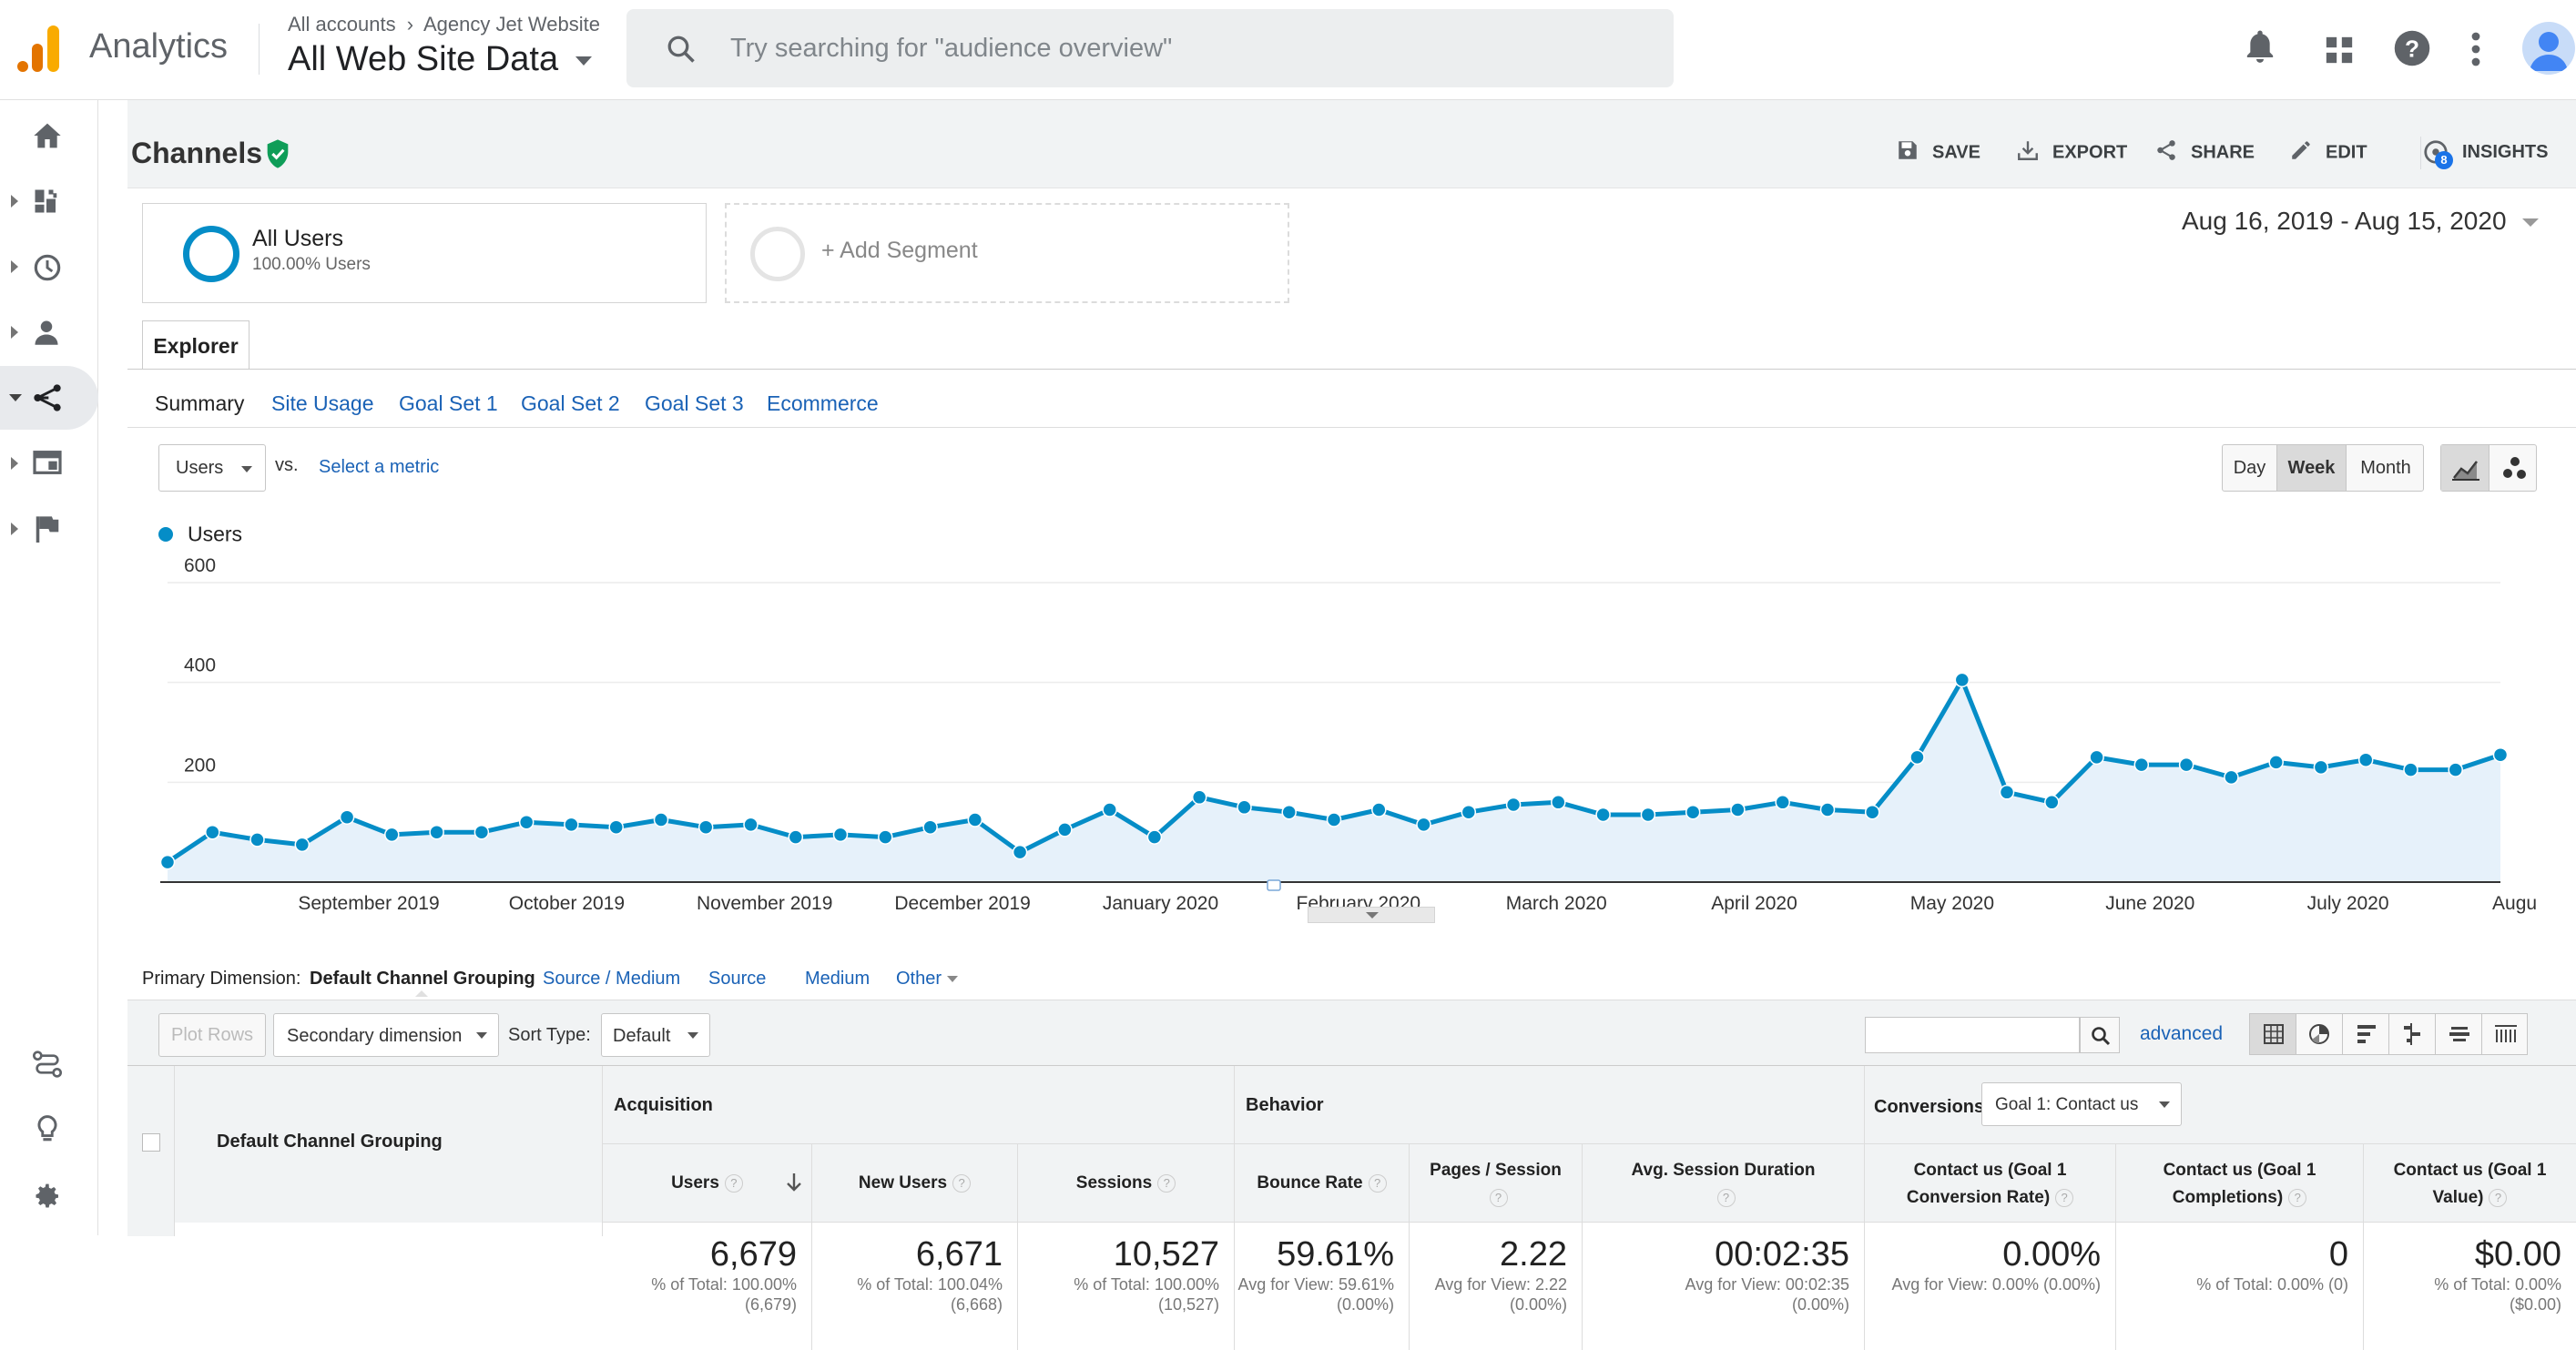  I want to click on share-button: SHARE, so click(2204, 152).